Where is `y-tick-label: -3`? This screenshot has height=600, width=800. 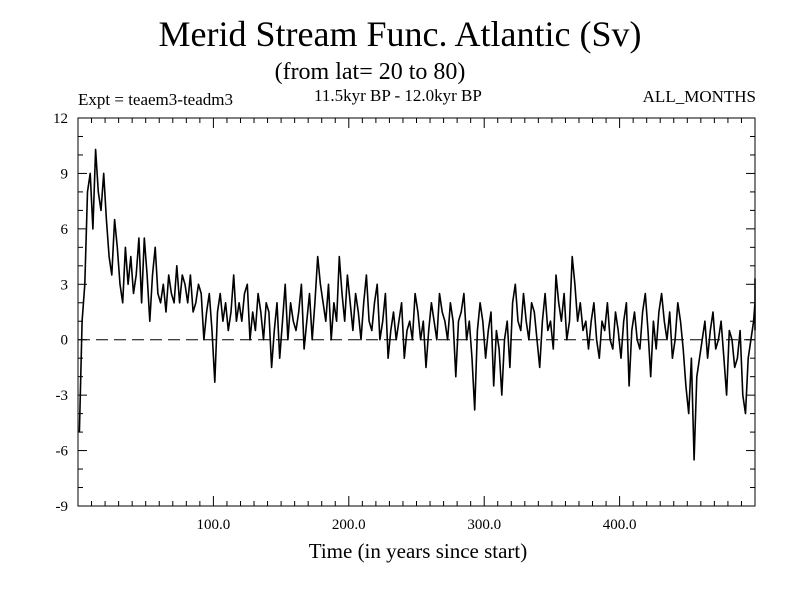
y-tick-label: -3 is located at coordinates (62, 396).